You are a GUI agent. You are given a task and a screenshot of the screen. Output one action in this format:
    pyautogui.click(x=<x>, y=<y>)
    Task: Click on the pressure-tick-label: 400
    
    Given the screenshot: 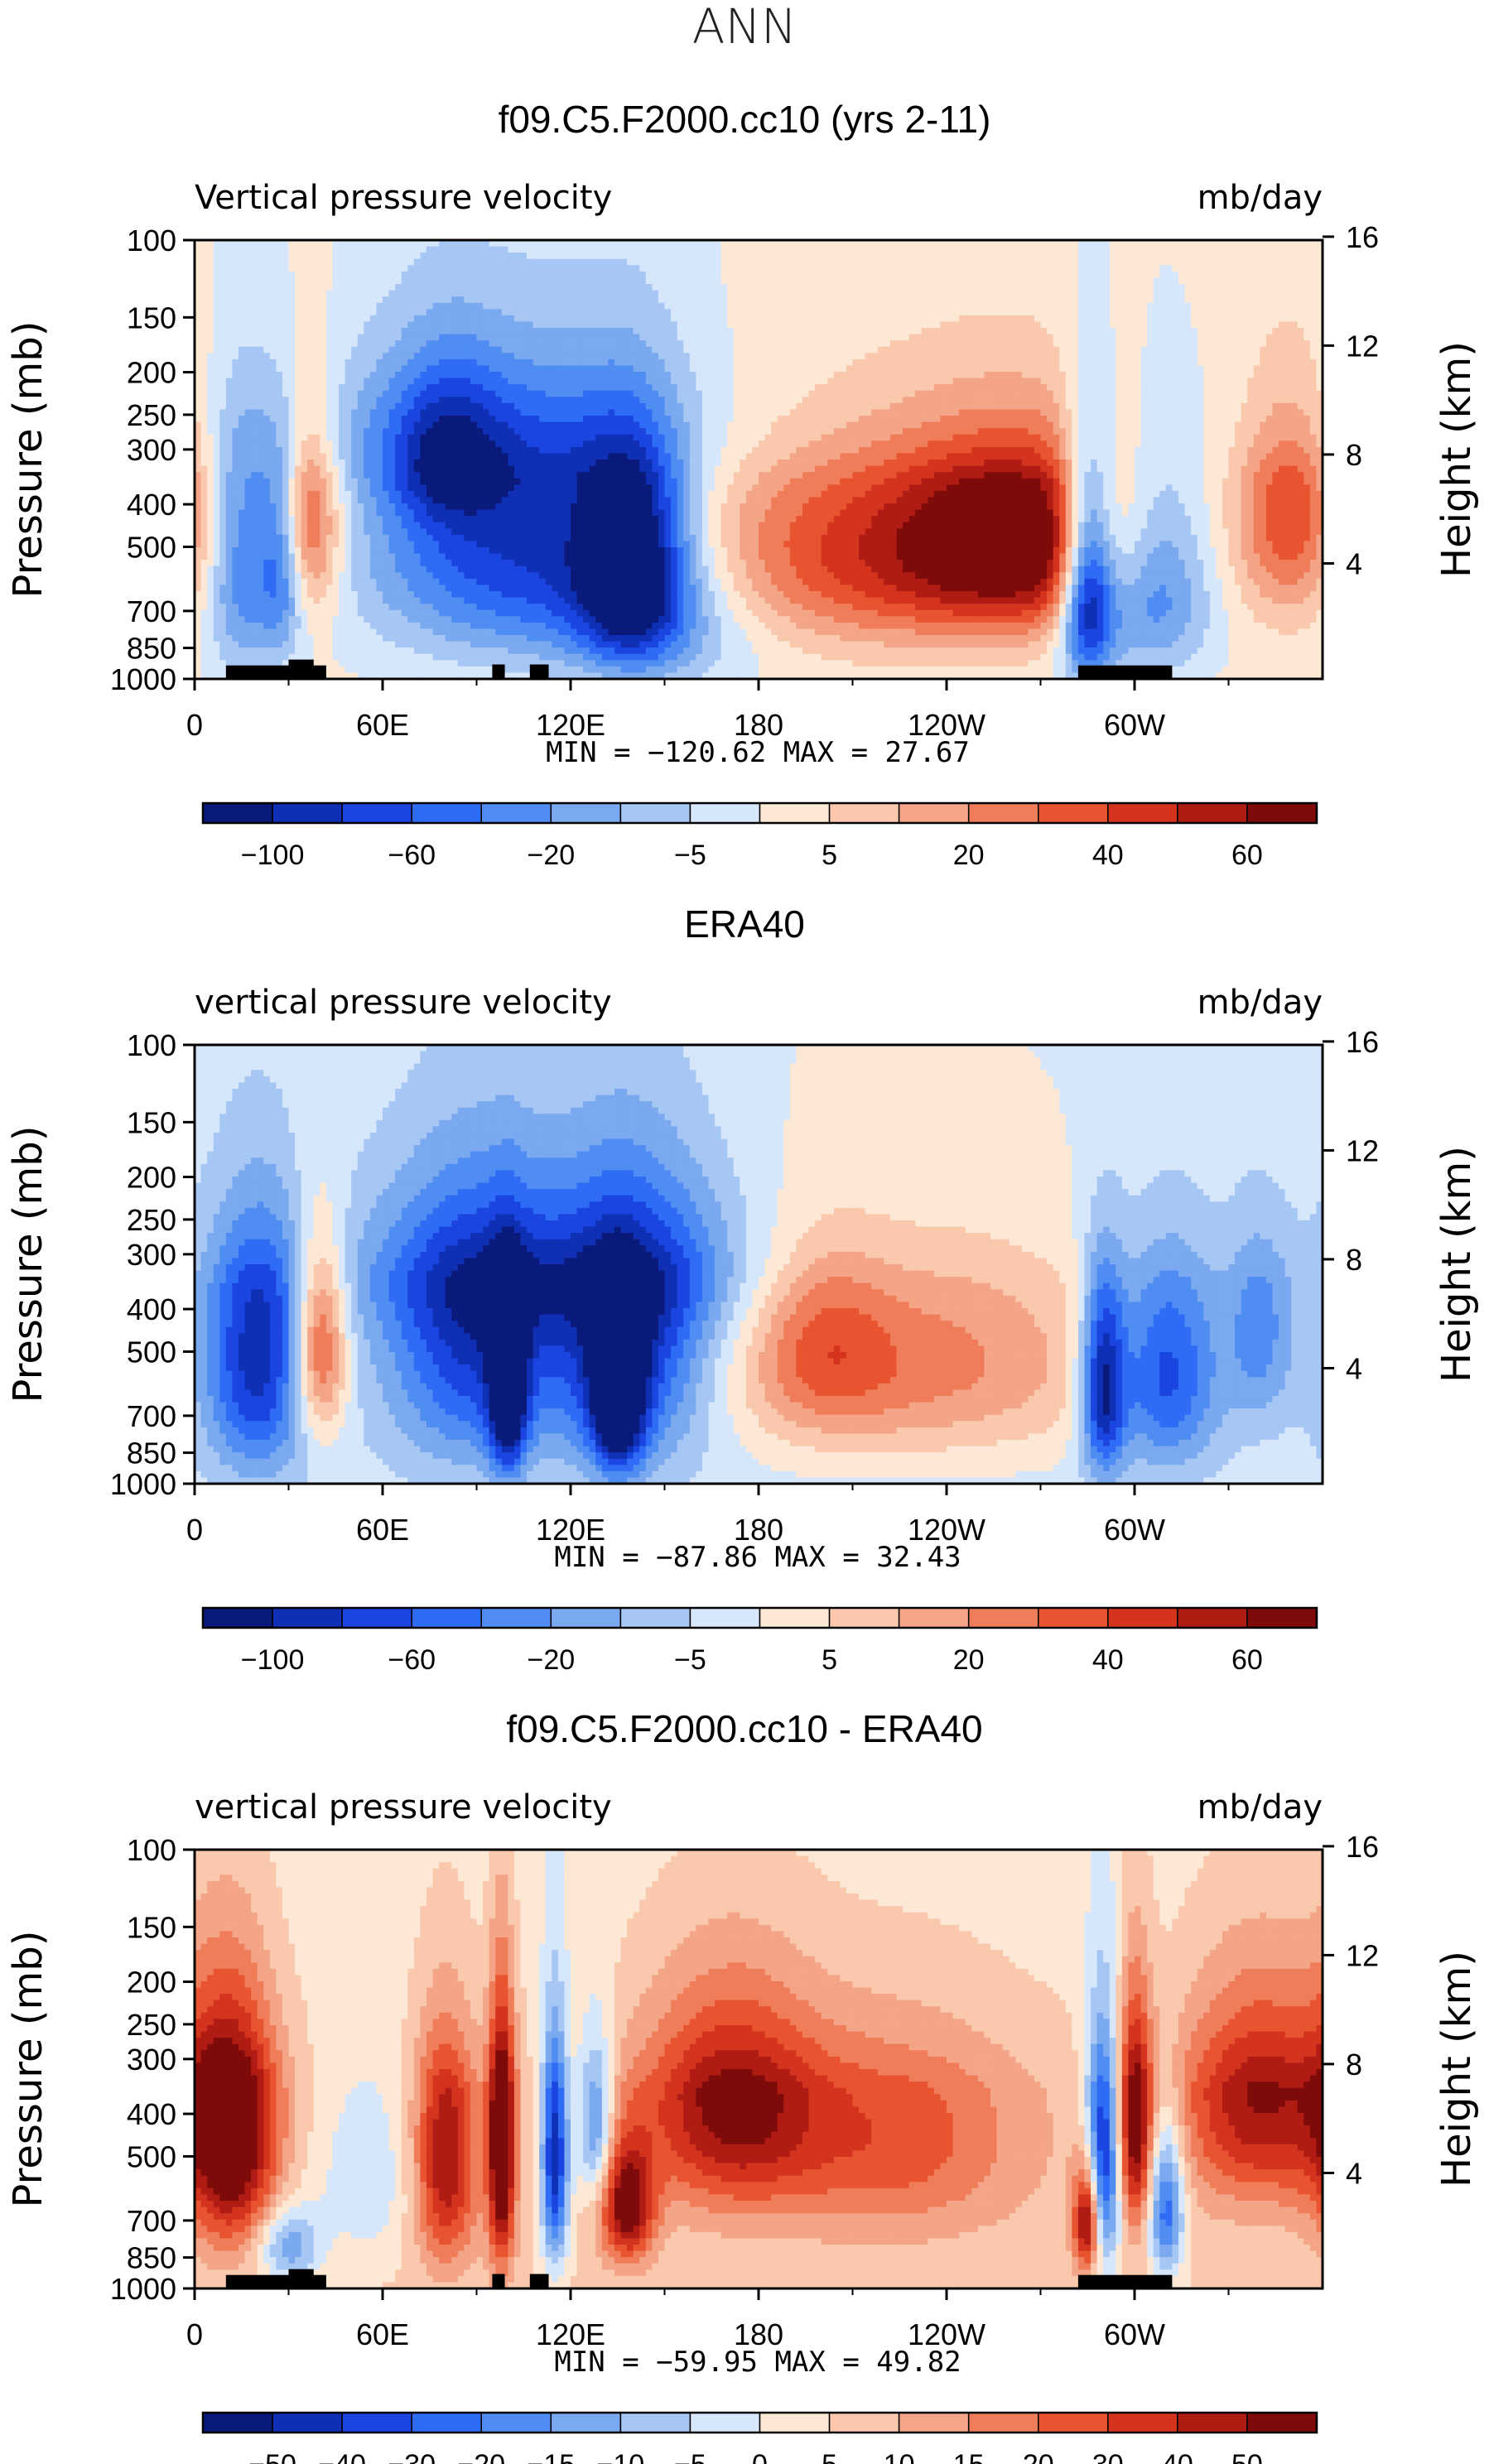 What is the action you would take?
    pyautogui.click(x=151, y=2114)
    